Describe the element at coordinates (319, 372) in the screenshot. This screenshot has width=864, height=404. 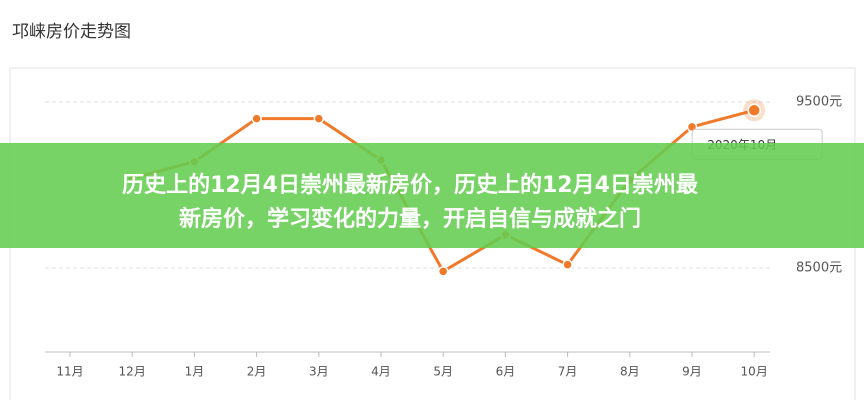
I see `x-tick-label: 3月` at that location.